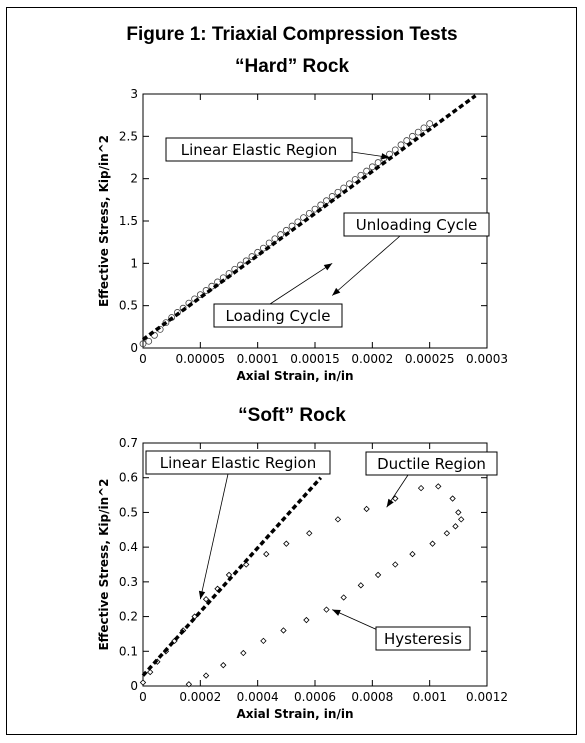 This screenshot has height=743, width=585. Describe the element at coordinates (128, 651) in the screenshot. I see `y-tick-label: 0.1` at that location.